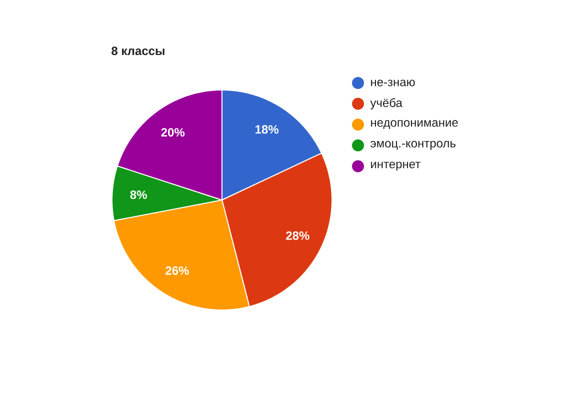 This screenshot has width=580, height=400. I want to click on legend-label: не-знаю, so click(393, 83).